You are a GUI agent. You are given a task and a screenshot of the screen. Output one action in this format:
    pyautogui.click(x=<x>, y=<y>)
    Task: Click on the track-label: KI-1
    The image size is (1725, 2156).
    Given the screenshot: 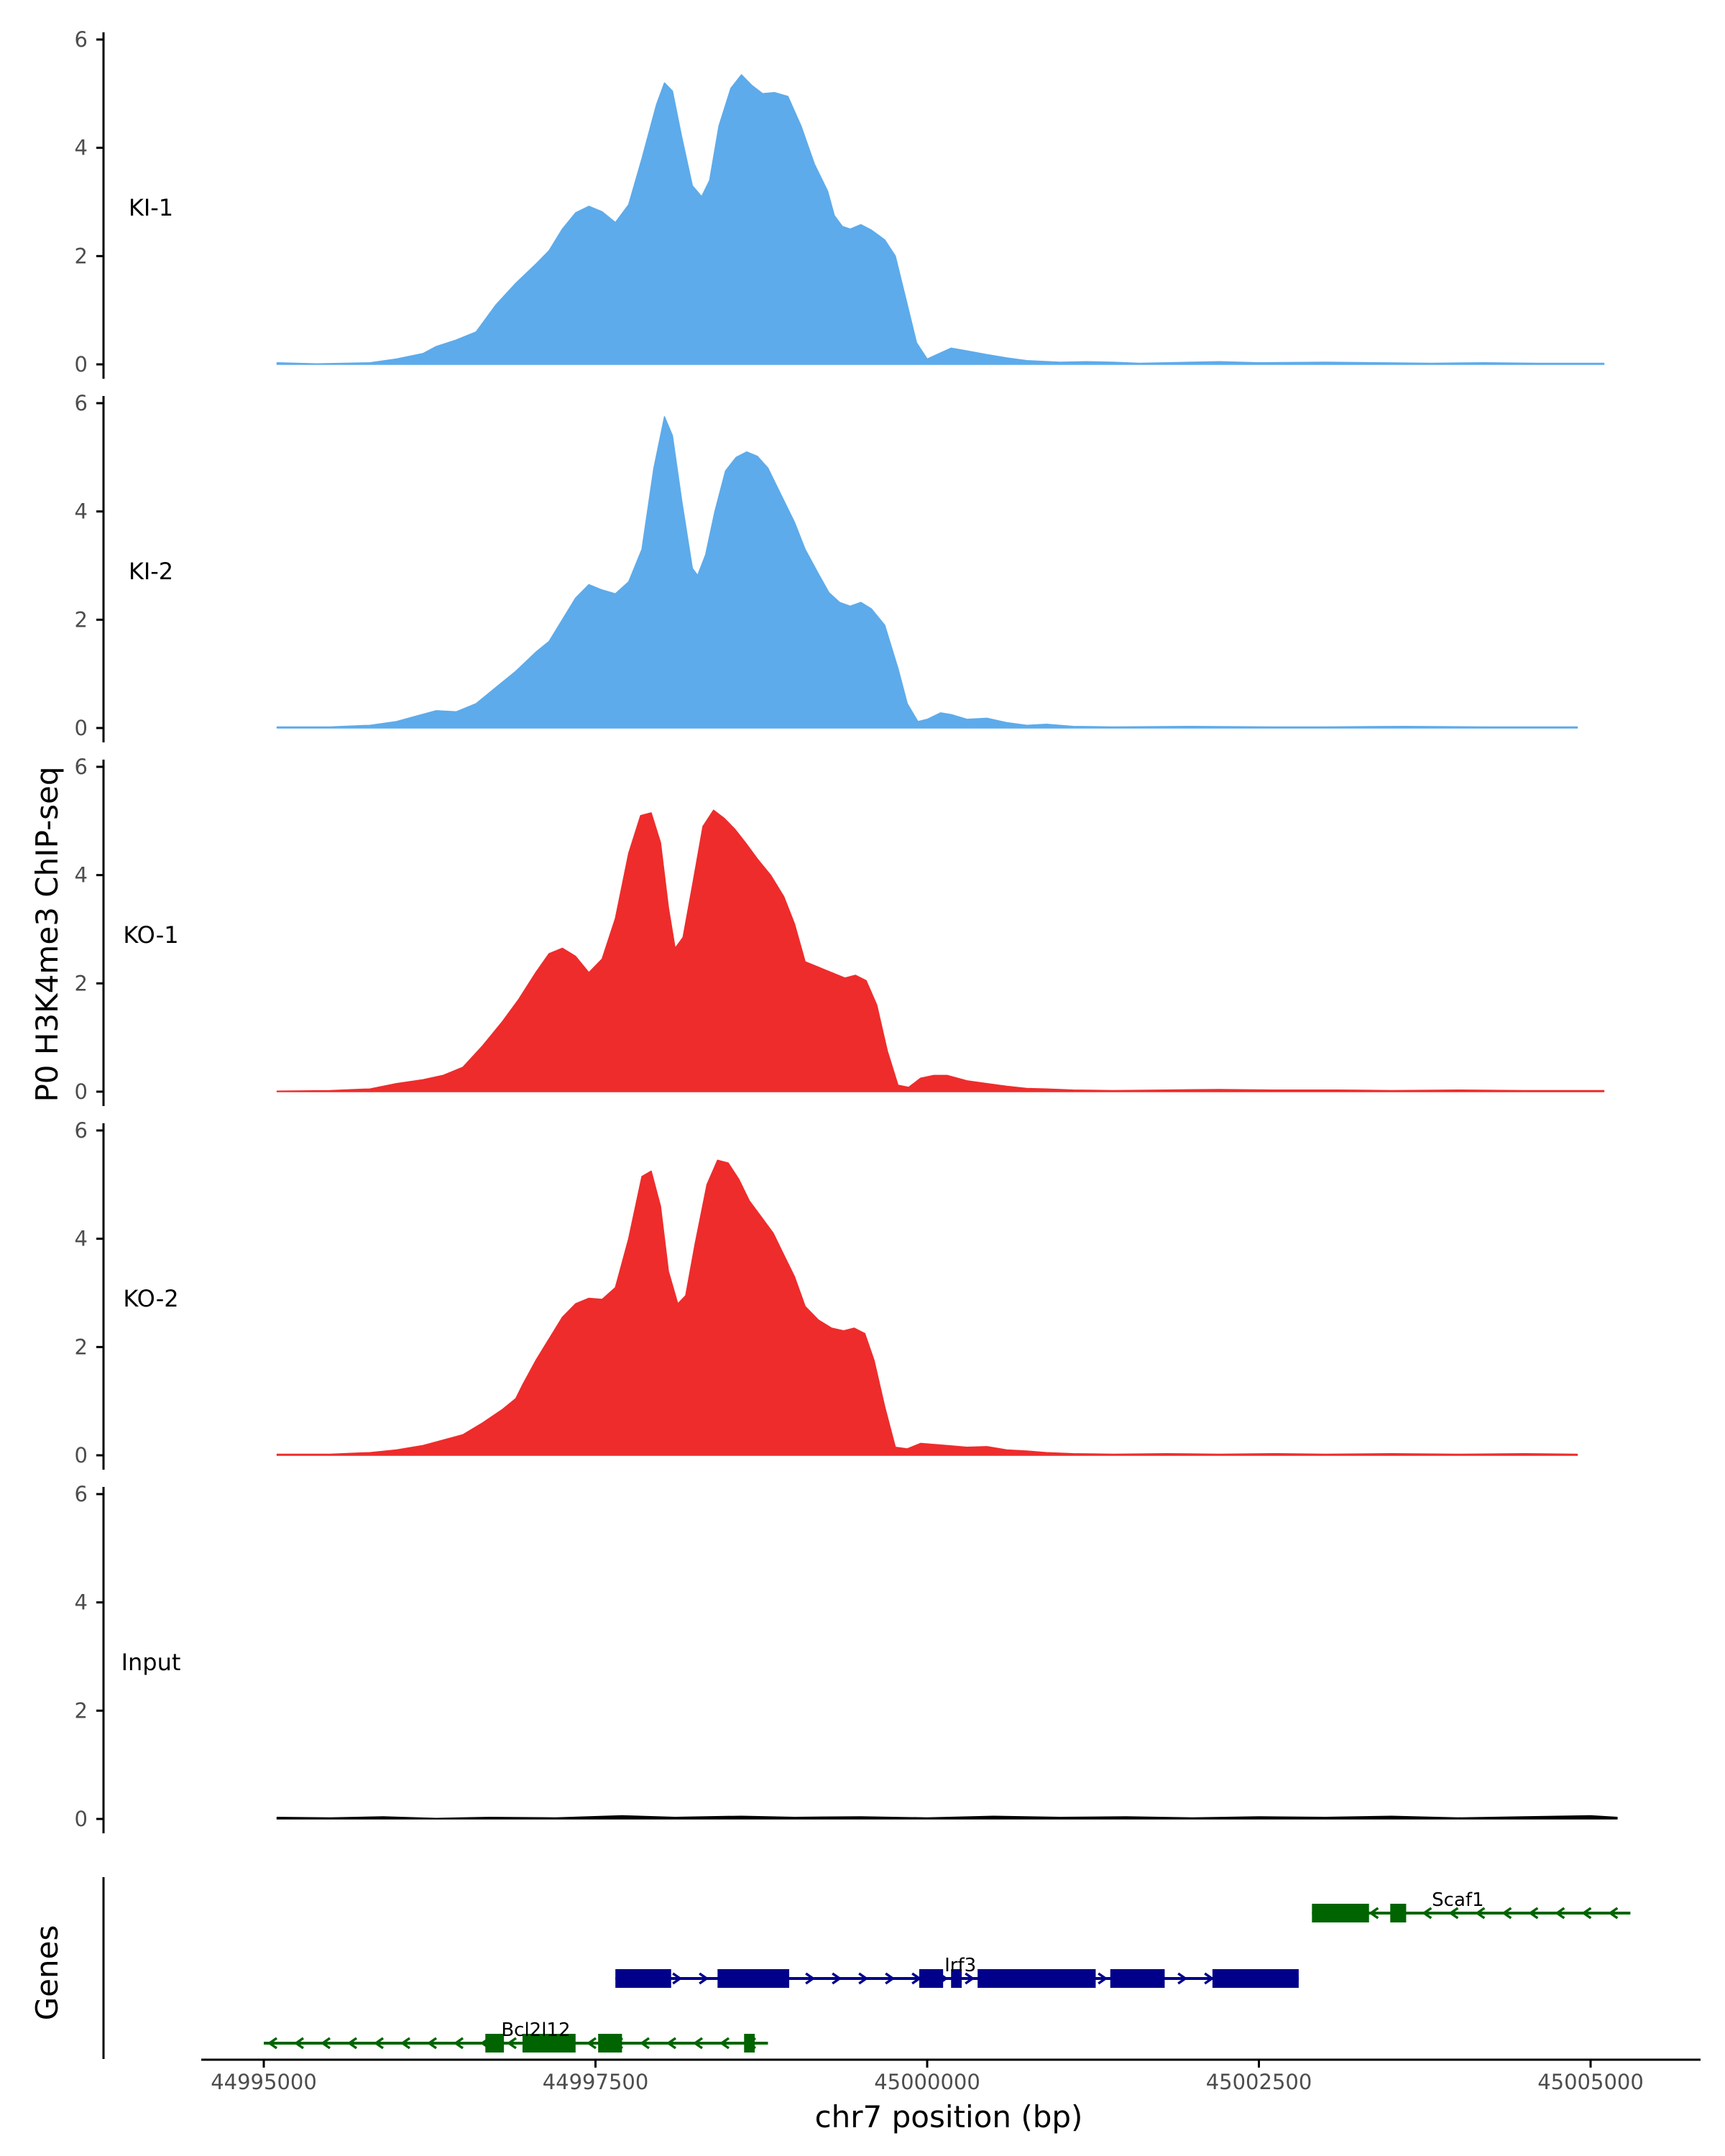 What is the action you would take?
    pyautogui.click(x=151, y=208)
    